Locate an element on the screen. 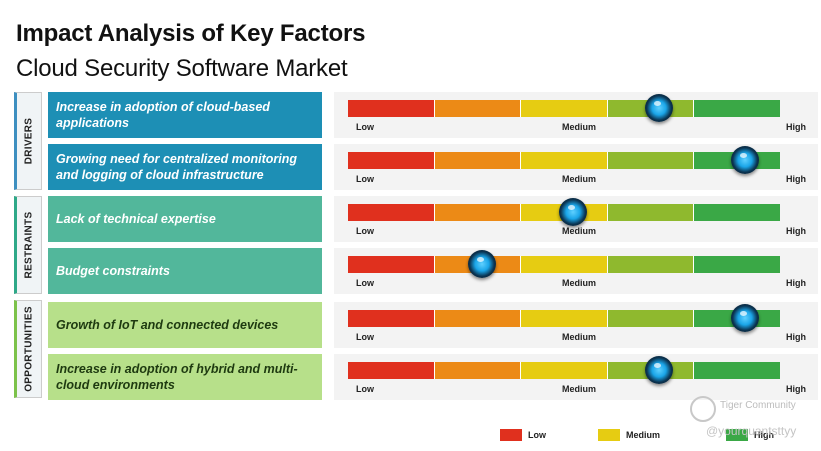 Image resolution: width=821 pixels, height=451 pixels. category-label-restraints: RESTRAINTS is located at coordinates (29, 245).